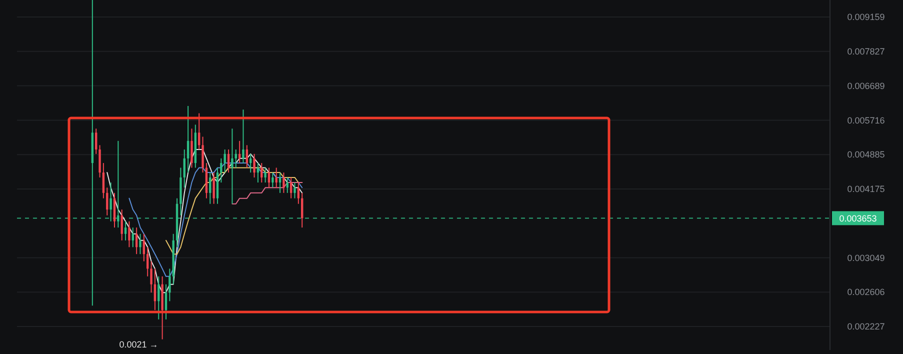 The image size is (903, 354). Describe the element at coordinates (866, 51) in the screenshot. I see `y-tick-label: 0.007827` at that location.